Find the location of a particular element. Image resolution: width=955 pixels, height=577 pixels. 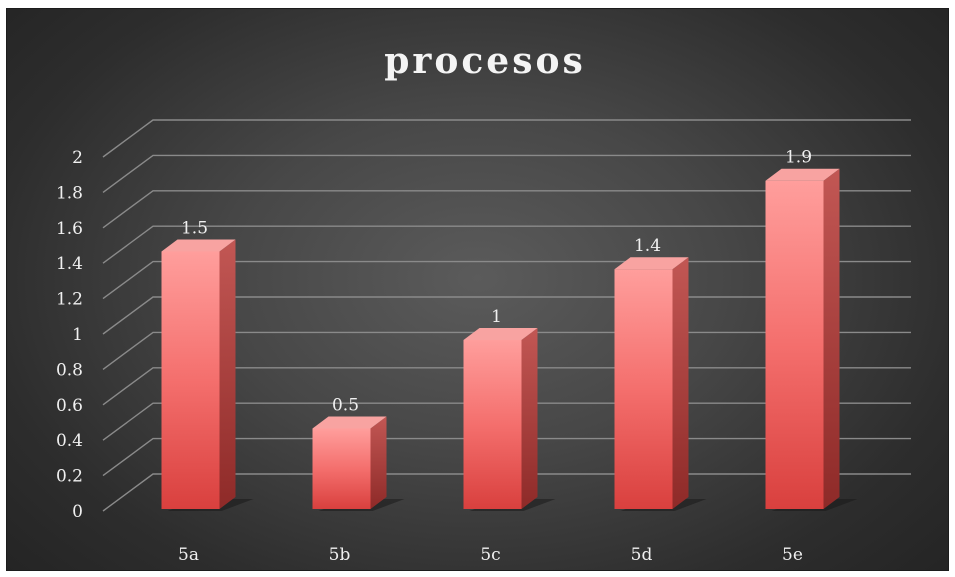

y-tick-label: 1.6 is located at coordinates (69, 229).